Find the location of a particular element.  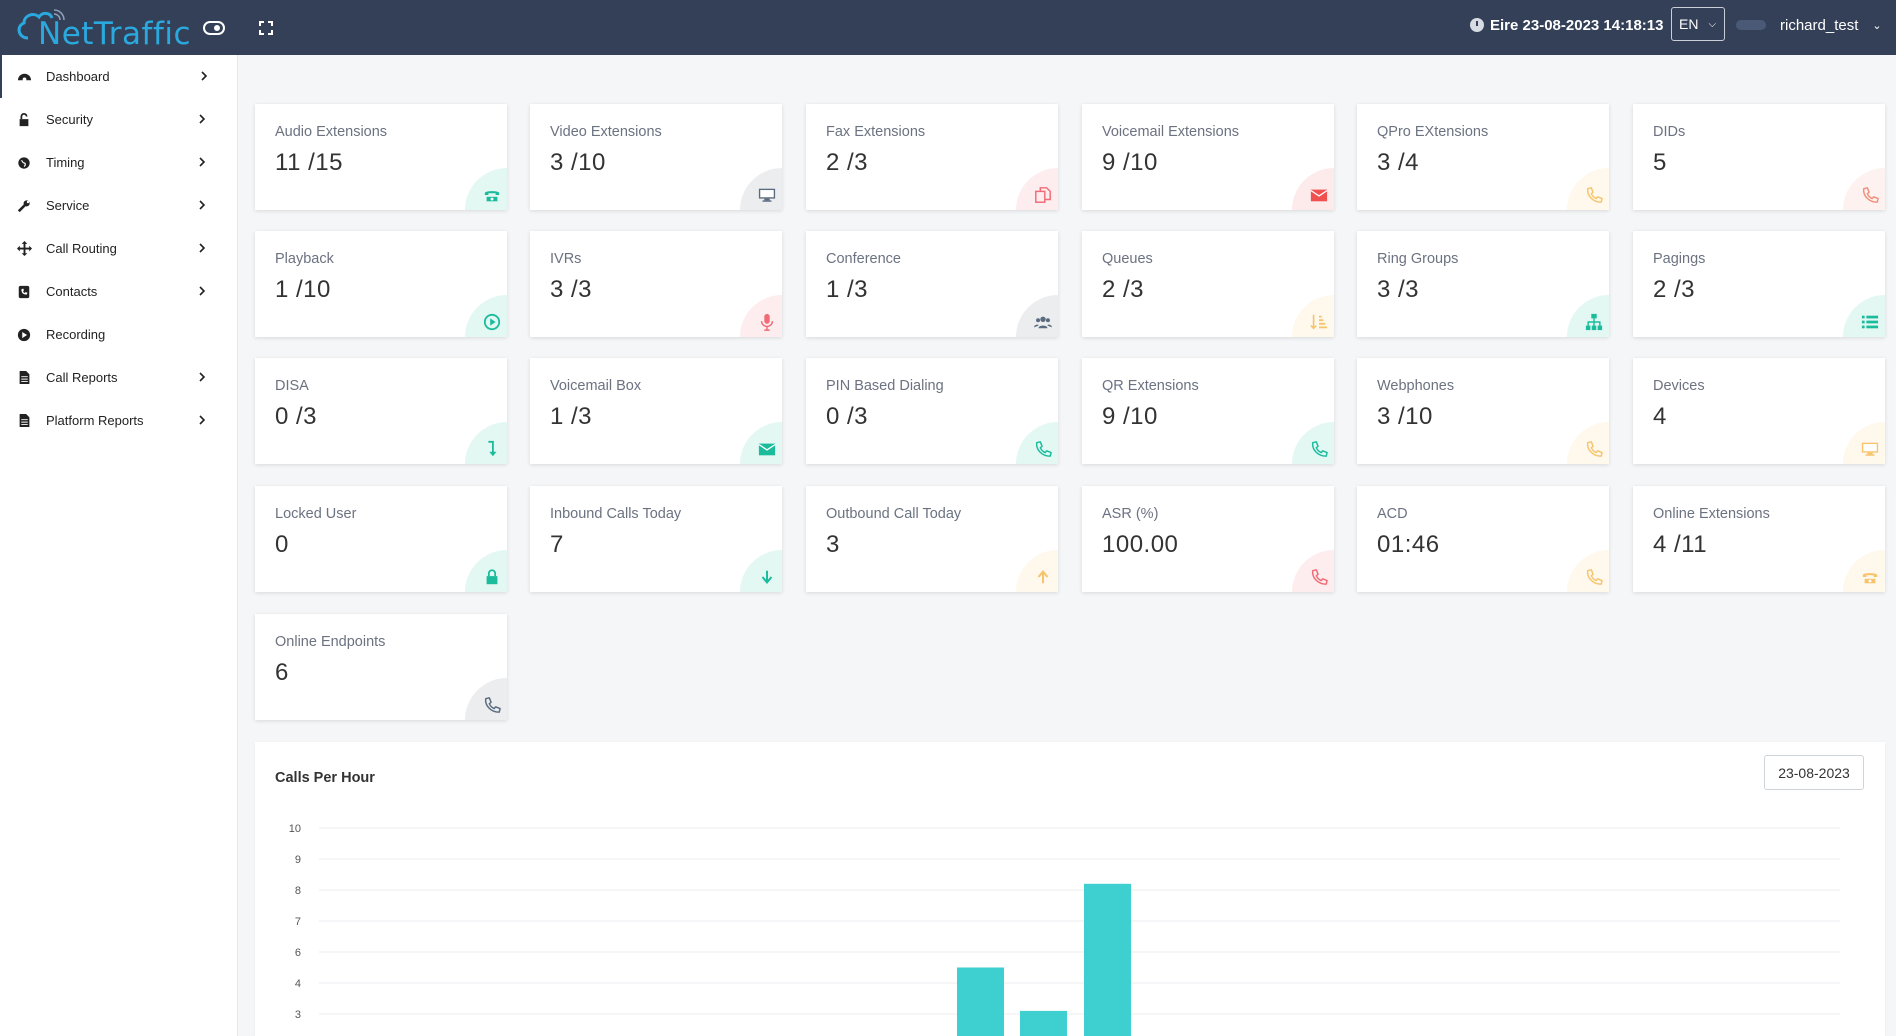

stat-card-title: Online Endpoints is located at coordinates (330, 642).